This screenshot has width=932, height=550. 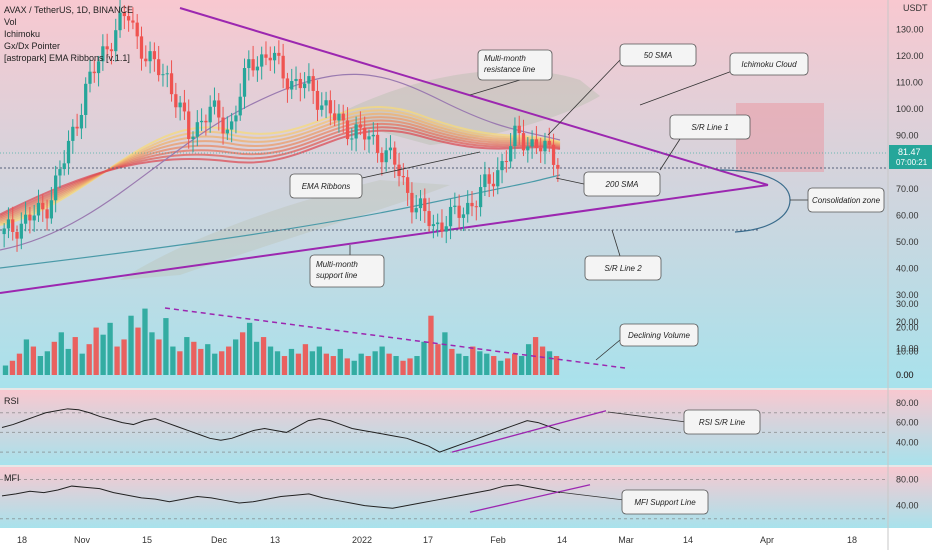 I want to click on indicator-ichimoku: Ichimoku, so click(x=22, y=34).